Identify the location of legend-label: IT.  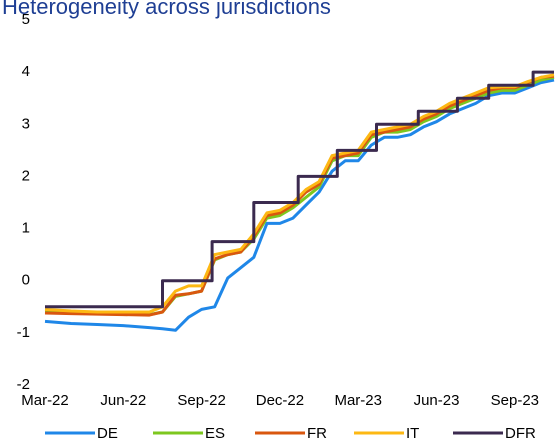
(412, 433).